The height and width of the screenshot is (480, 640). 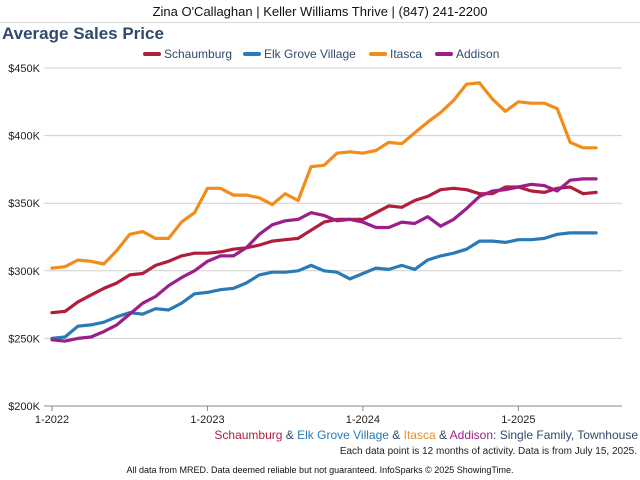 I want to click on subtitle-part-3: &, so click(x=396, y=435).